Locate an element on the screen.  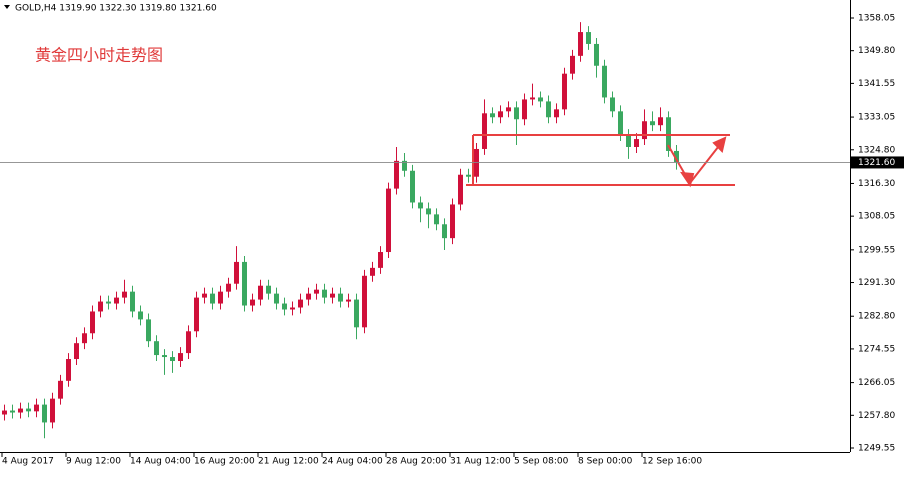
x-tick-label: 14 Aug 04:00 is located at coordinates (160, 462).